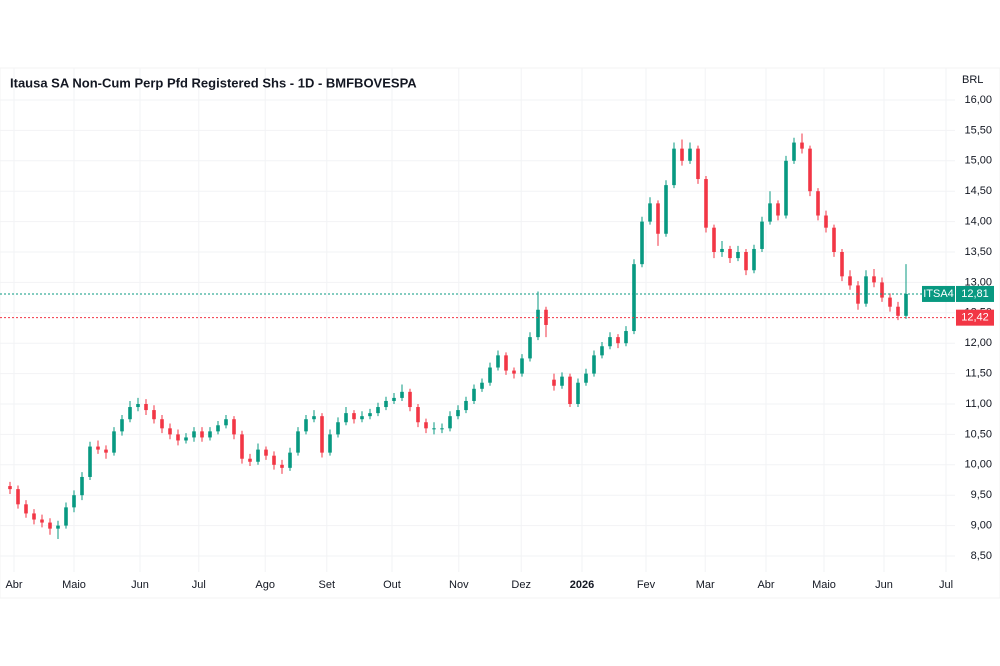 The width and height of the screenshot is (1000, 666). I want to click on x-tick-label: Jun, so click(884, 585).